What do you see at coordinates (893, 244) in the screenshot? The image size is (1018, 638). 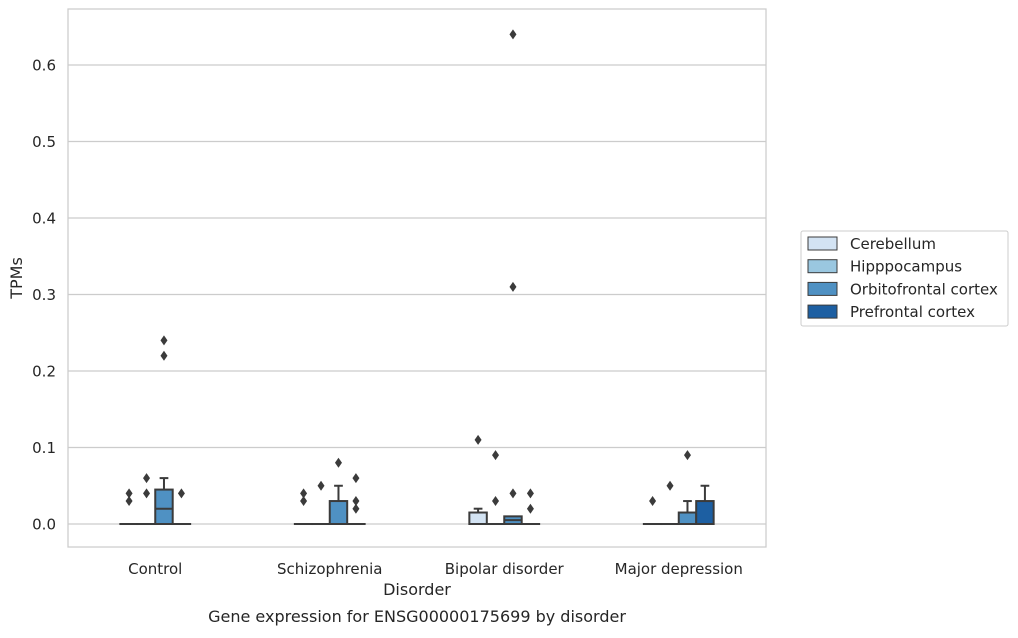 I see `legend-label: Cerebellum` at bounding box center [893, 244].